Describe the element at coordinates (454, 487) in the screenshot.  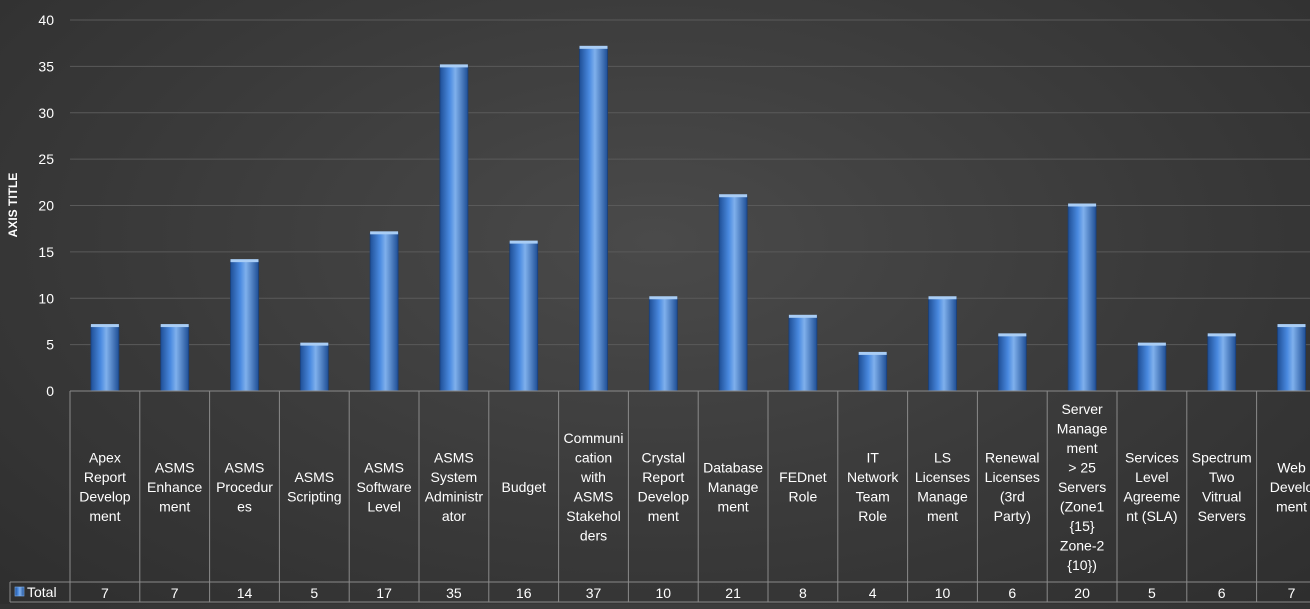
I see `category-label: ASMS System Administr ator` at that location.